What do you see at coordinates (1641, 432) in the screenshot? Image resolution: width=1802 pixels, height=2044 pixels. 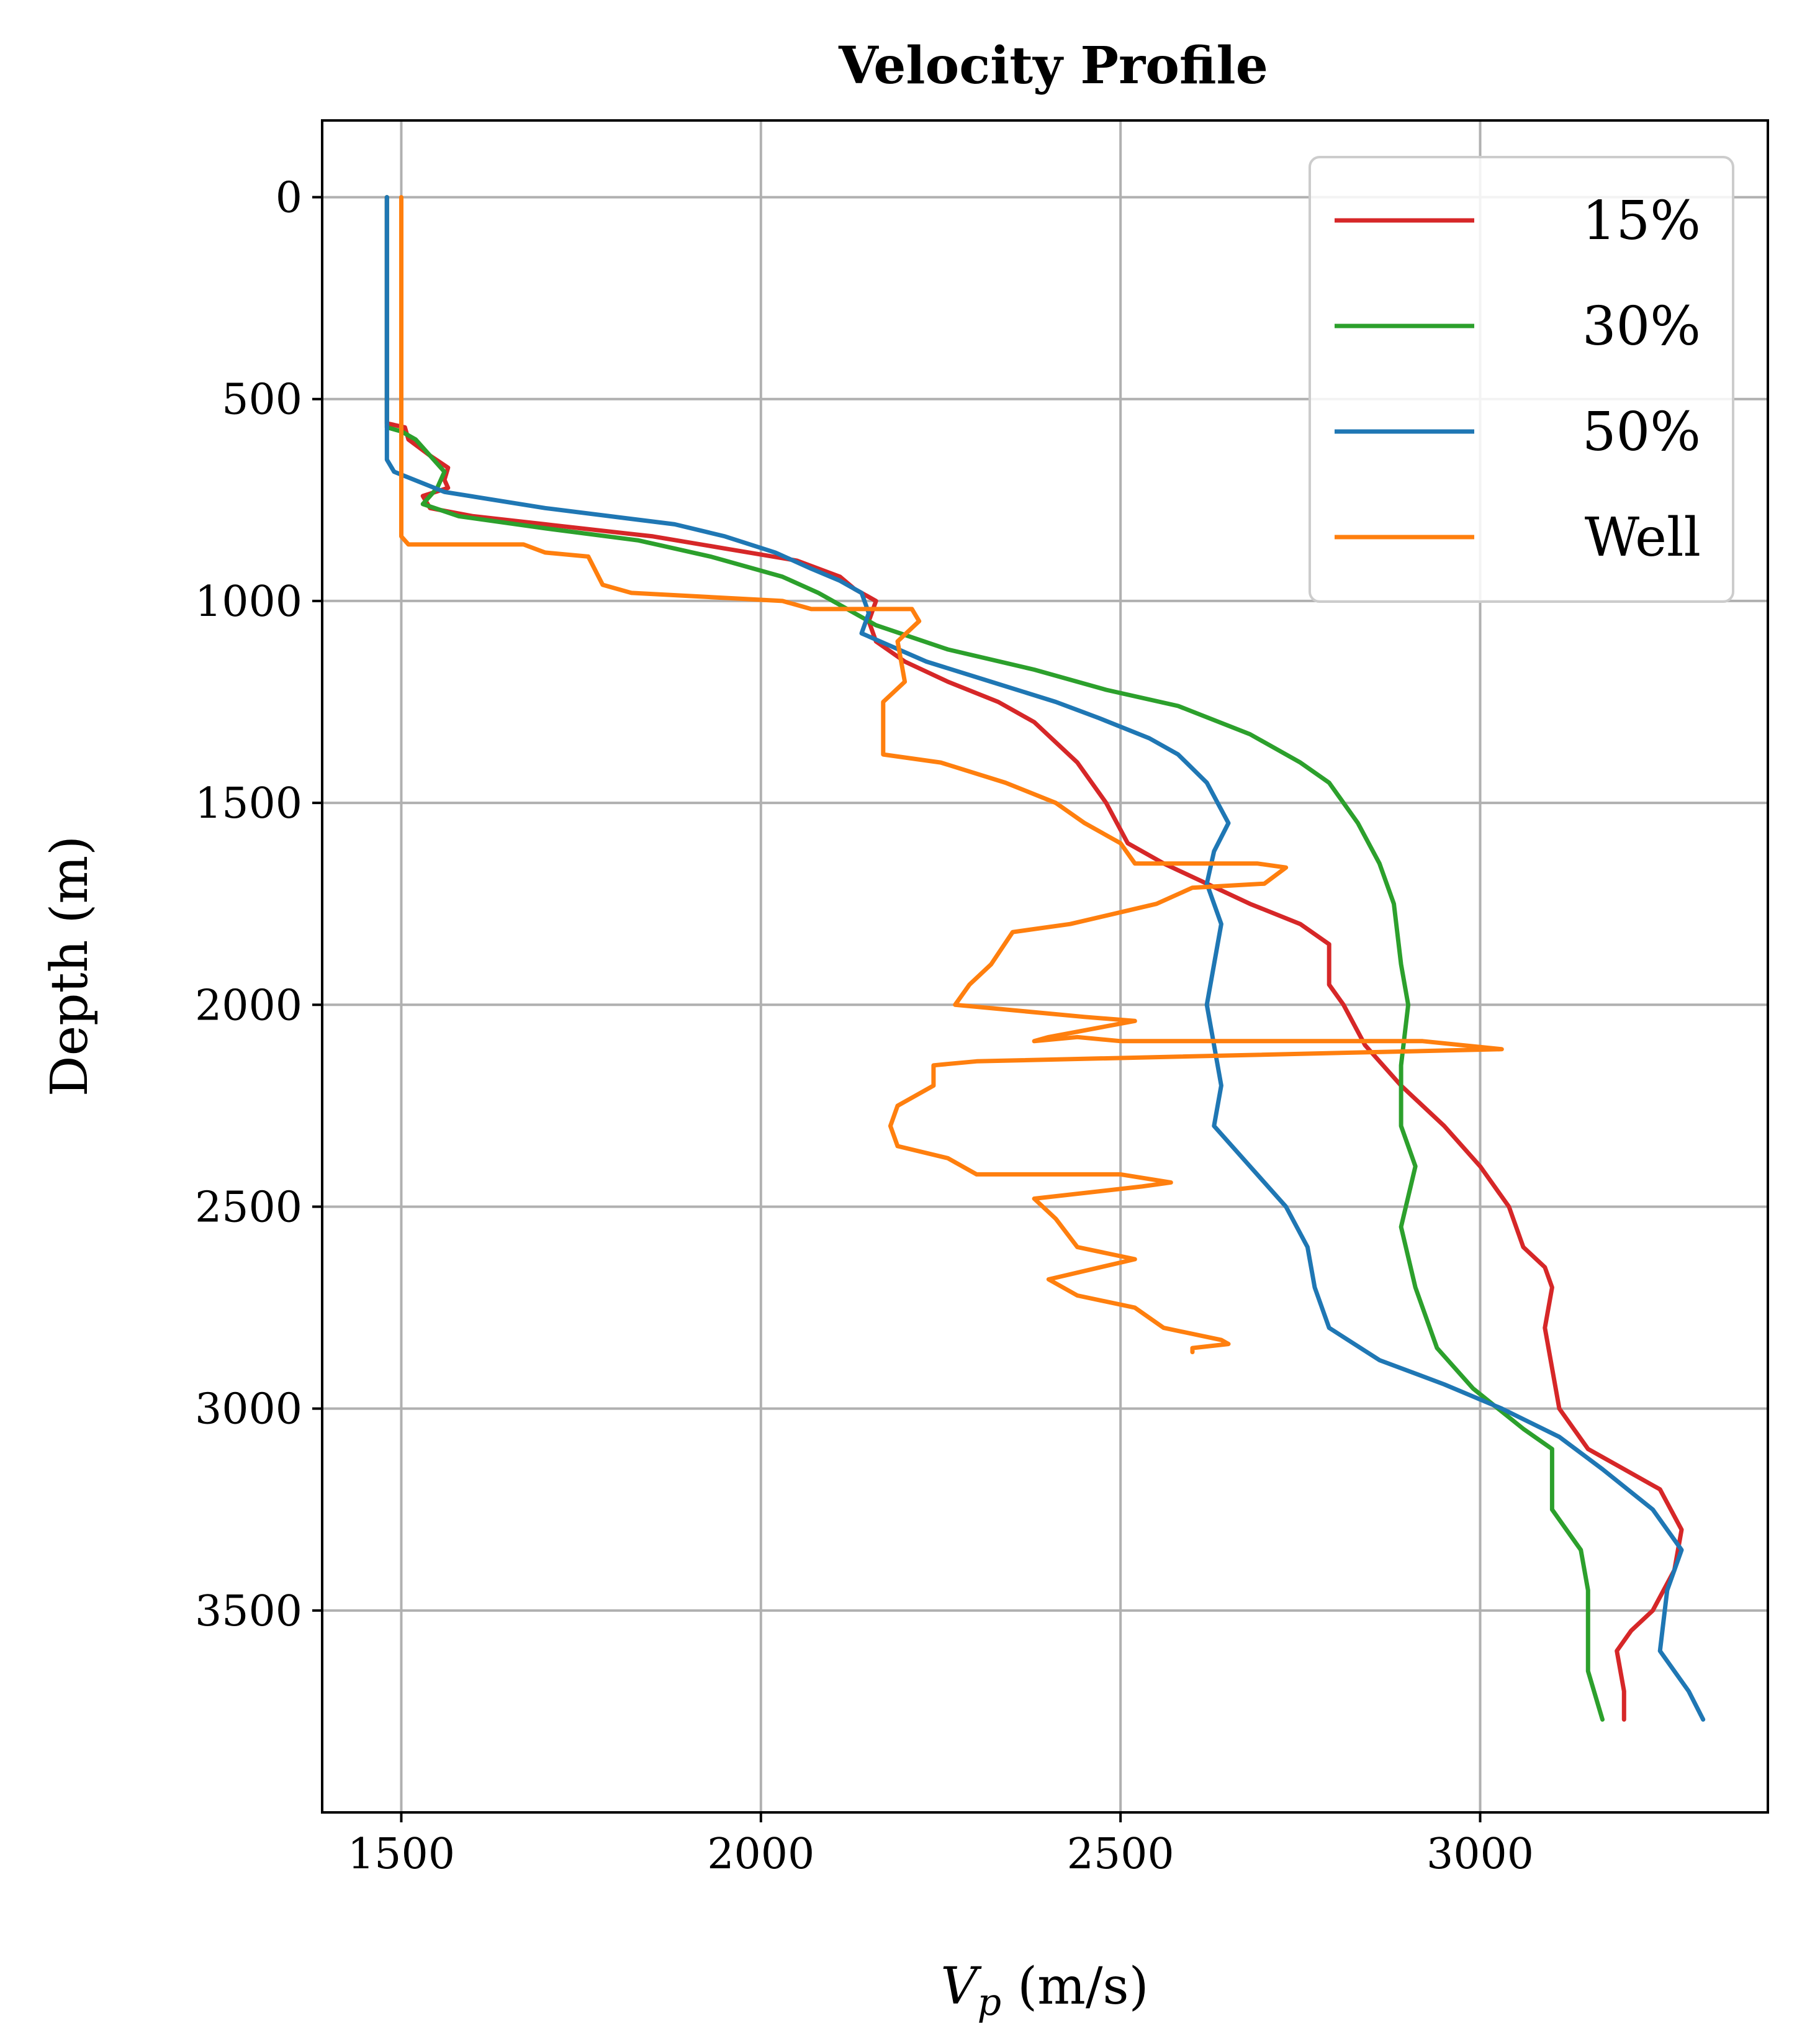 I see `legend-label-50-pct: 50%` at bounding box center [1641, 432].